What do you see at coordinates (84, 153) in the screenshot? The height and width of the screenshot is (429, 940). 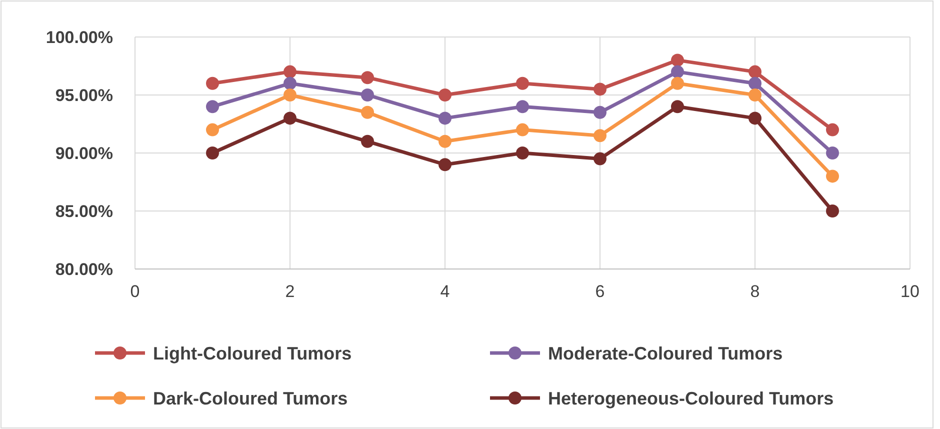 I see `y-tick-label: 90.00%` at bounding box center [84, 153].